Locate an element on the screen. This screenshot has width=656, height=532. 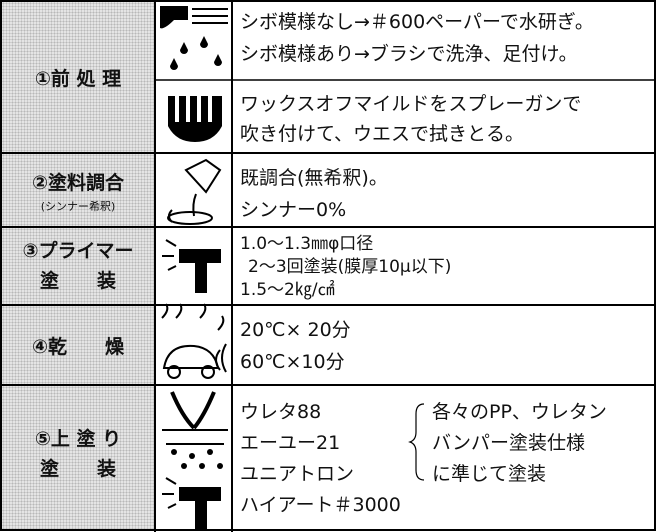
text-line: 2～3回塗装(膜厚10μ以下) is located at coordinates (350, 267).